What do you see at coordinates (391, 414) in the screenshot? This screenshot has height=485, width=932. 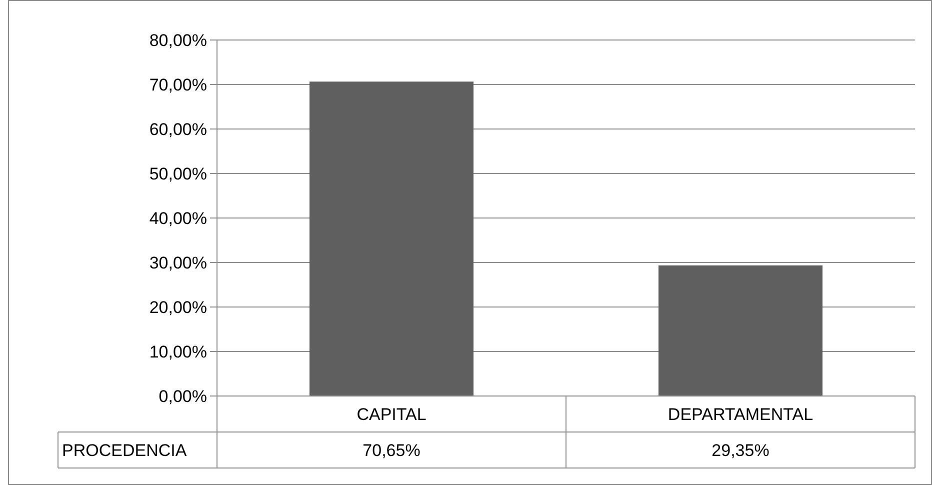 I see `x-tick-label: CAPITAL` at bounding box center [391, 414].